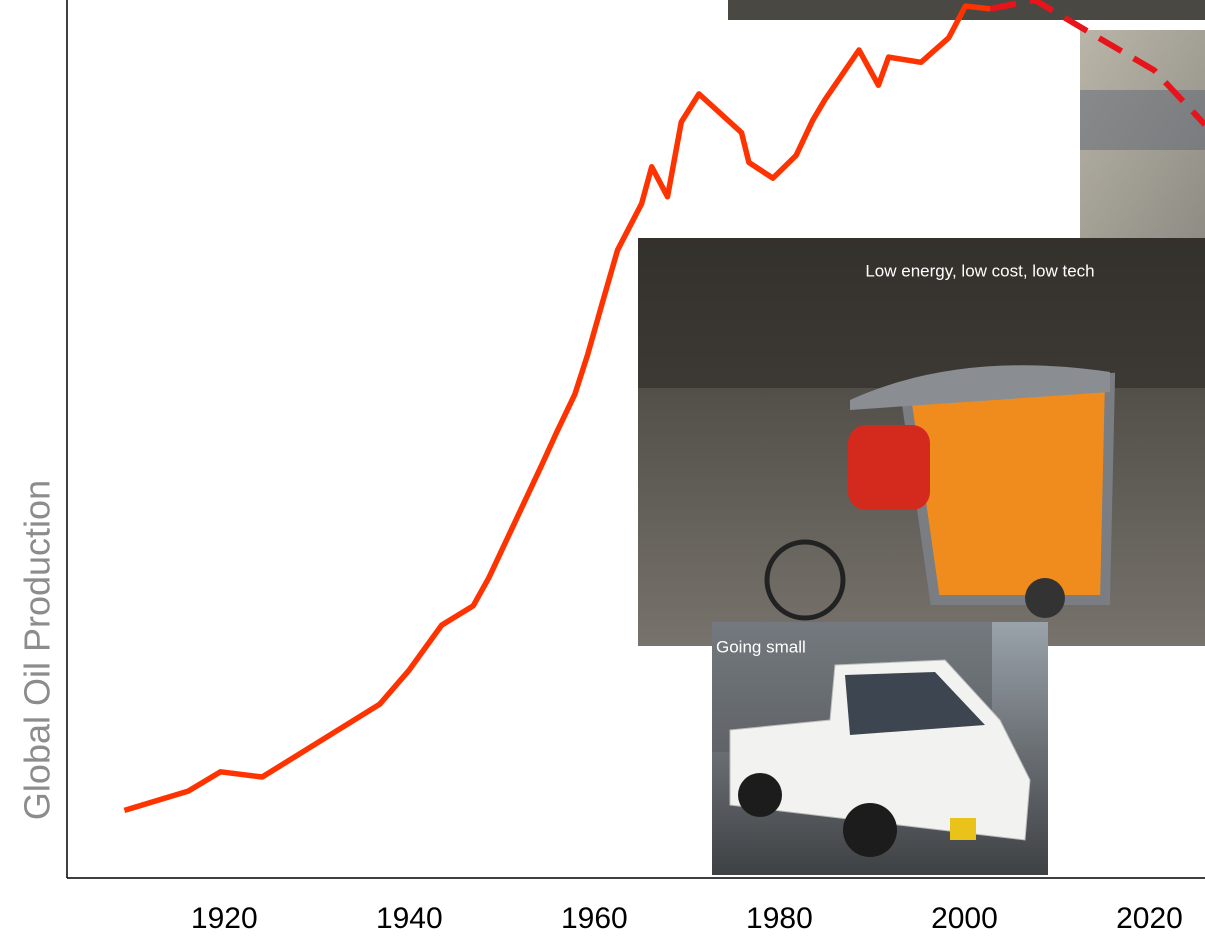 The height and width of the screenshot is (948, 1205). What do you see at coordinates (921, 313) in the screenshot?
I see `photo-crowd` at bounding box center [921, 313].